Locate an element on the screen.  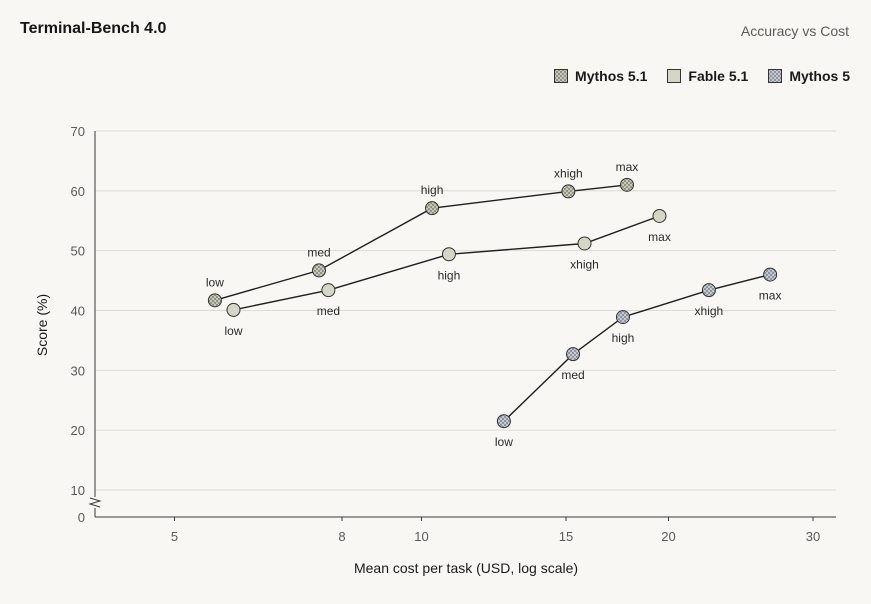
axis-break-mark is located at coordinates (95, 502).